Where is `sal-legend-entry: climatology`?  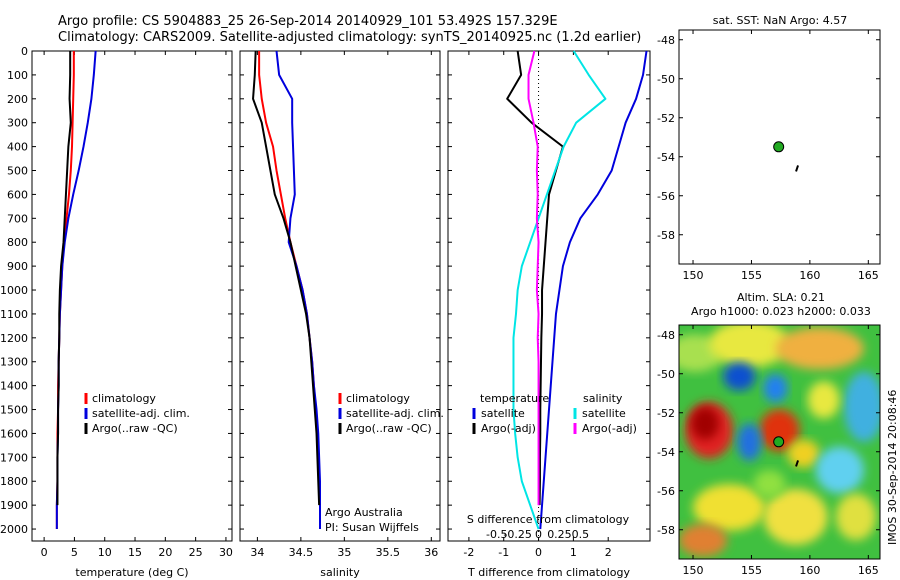
sal-legend-entry: climatology is located at coordinates (378, 398).